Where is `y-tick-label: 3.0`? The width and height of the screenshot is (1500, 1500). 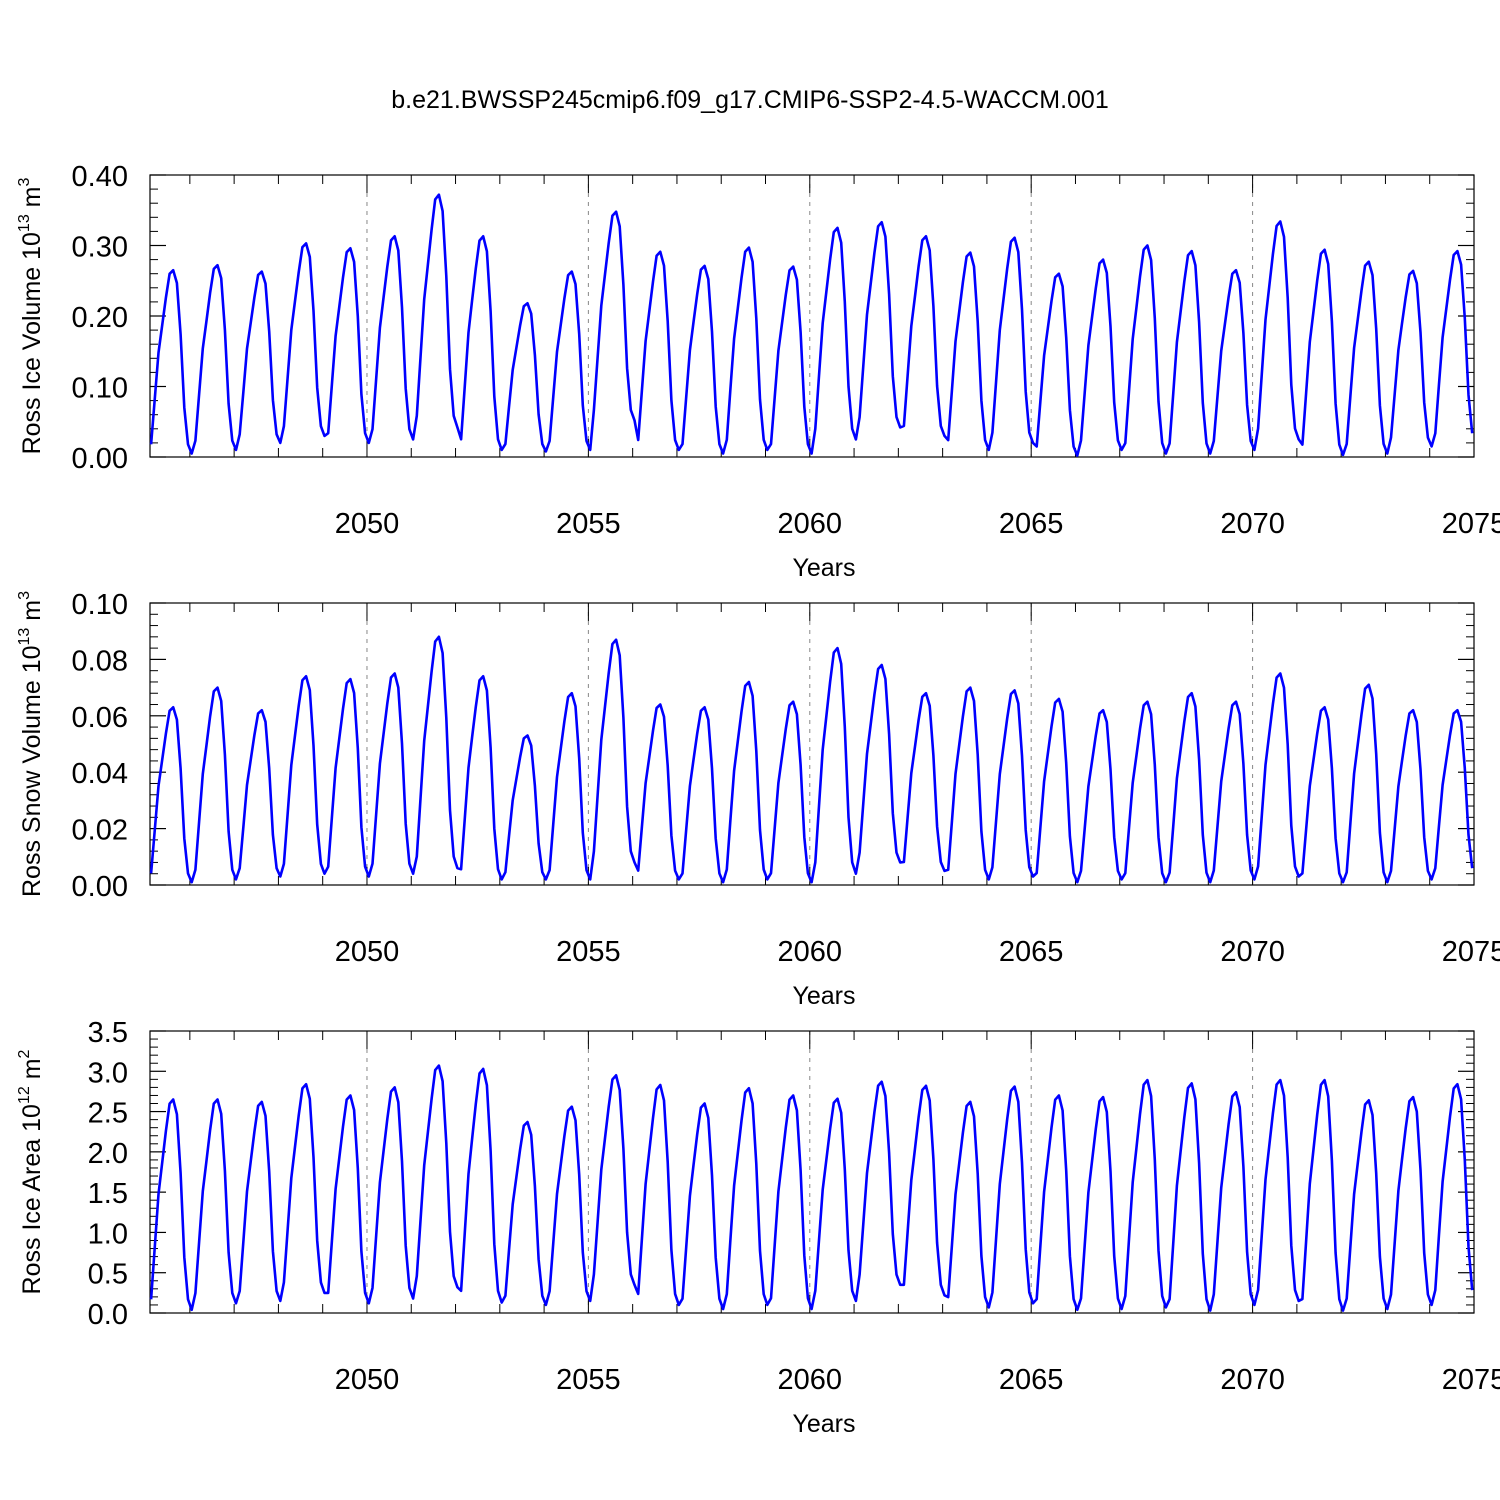 y-tick-label: 3.0 is located at coordinates (108, 1073).